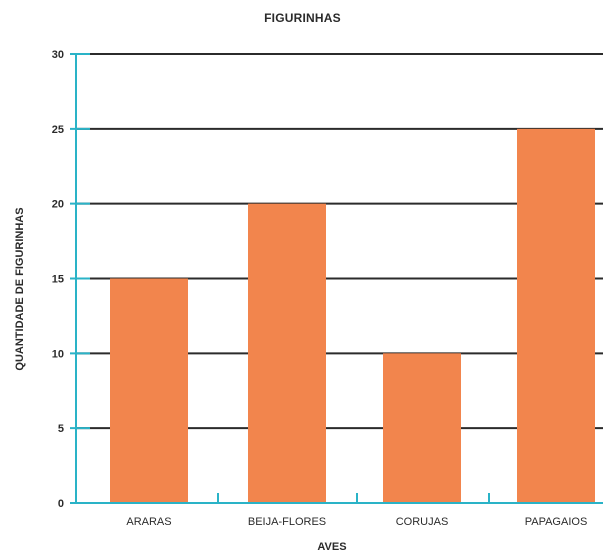  What do you see at coordinates (58, 130) in the screenshot?
I see `y-tick-label-25: 25` at bounding box center [58, 130].